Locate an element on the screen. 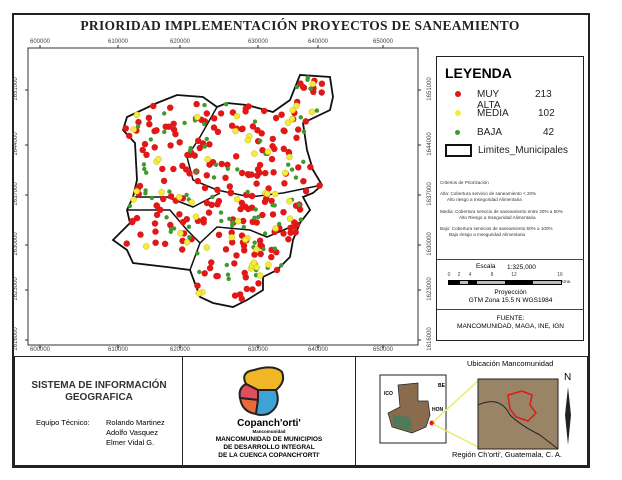 The width and height of the screenshot is (622, 480). divider is located at coordinates (510, 309).